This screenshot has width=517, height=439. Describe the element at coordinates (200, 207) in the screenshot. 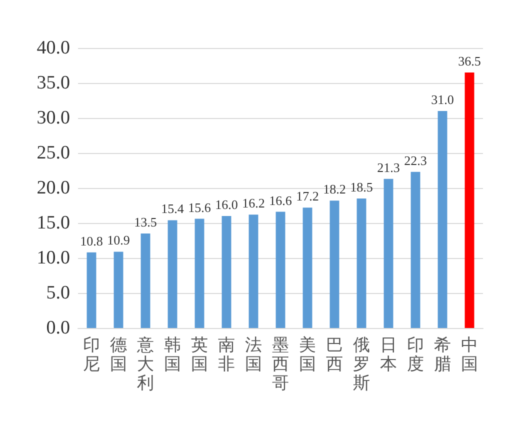

I see `data-label: 15.6` at that location.